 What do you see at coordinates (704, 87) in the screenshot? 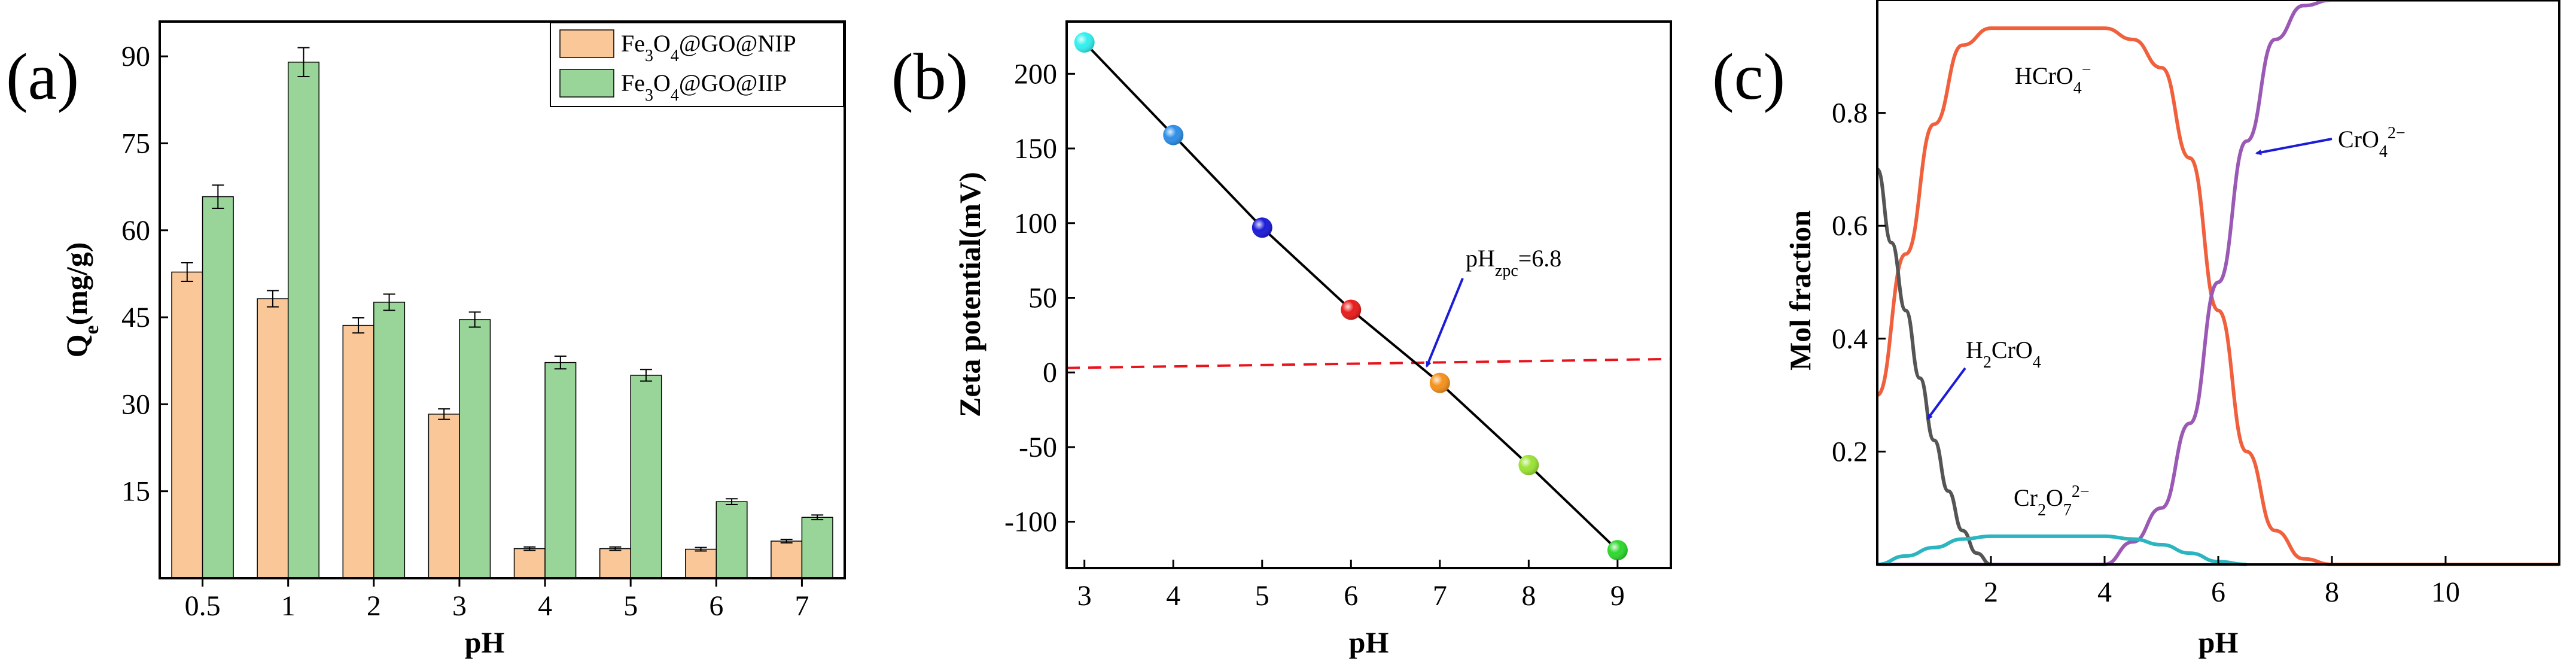
I see `legend-label-iip: Fe3O4@GO@IIP` at bounding box center [704, 87].